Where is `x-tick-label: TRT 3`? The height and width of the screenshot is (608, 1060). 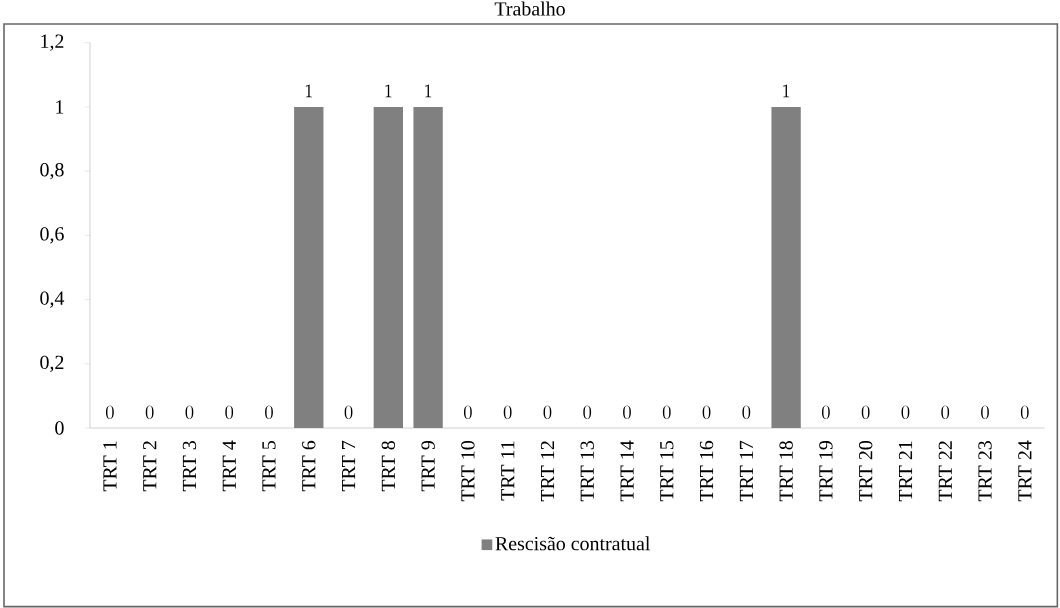 x-tick-label: TRT 3 is located at coordinates (189, 466).